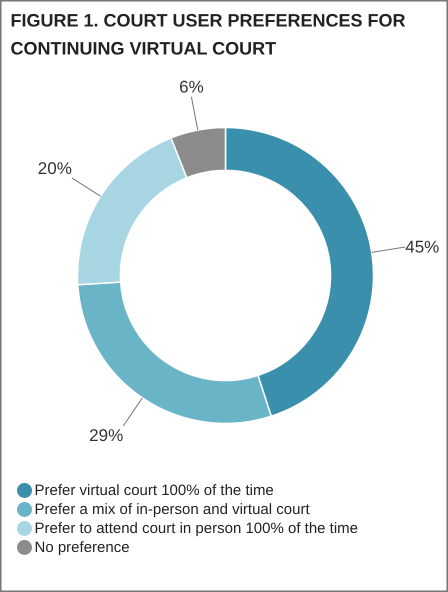 This screenshot has height=592, width=448. I want to click on legend-label: No preference, so click(82, 547).